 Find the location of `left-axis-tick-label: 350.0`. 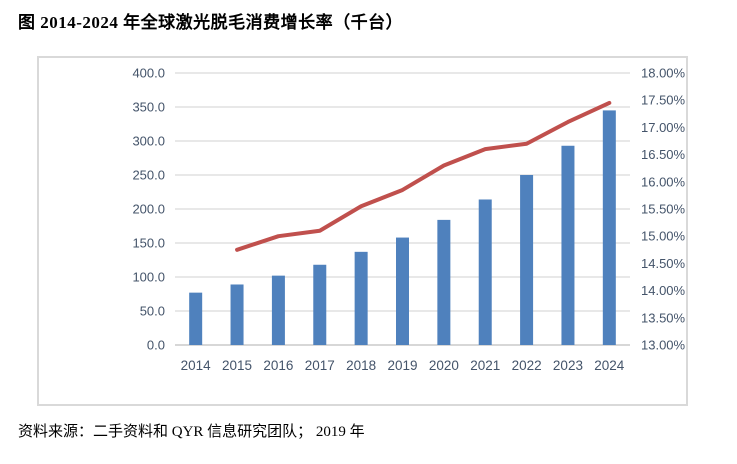

left-axis-tick-label: 350.0 is located at coordinates (148, 107).